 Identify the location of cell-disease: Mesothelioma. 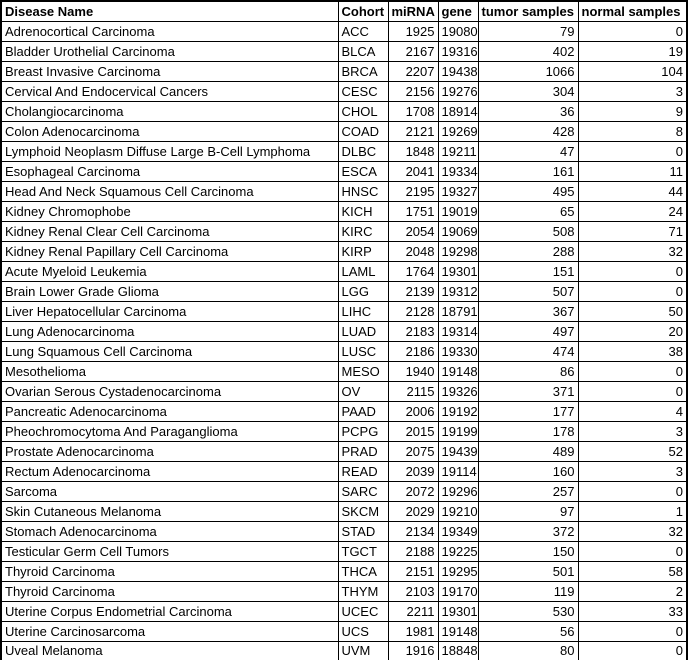
(169, 371).